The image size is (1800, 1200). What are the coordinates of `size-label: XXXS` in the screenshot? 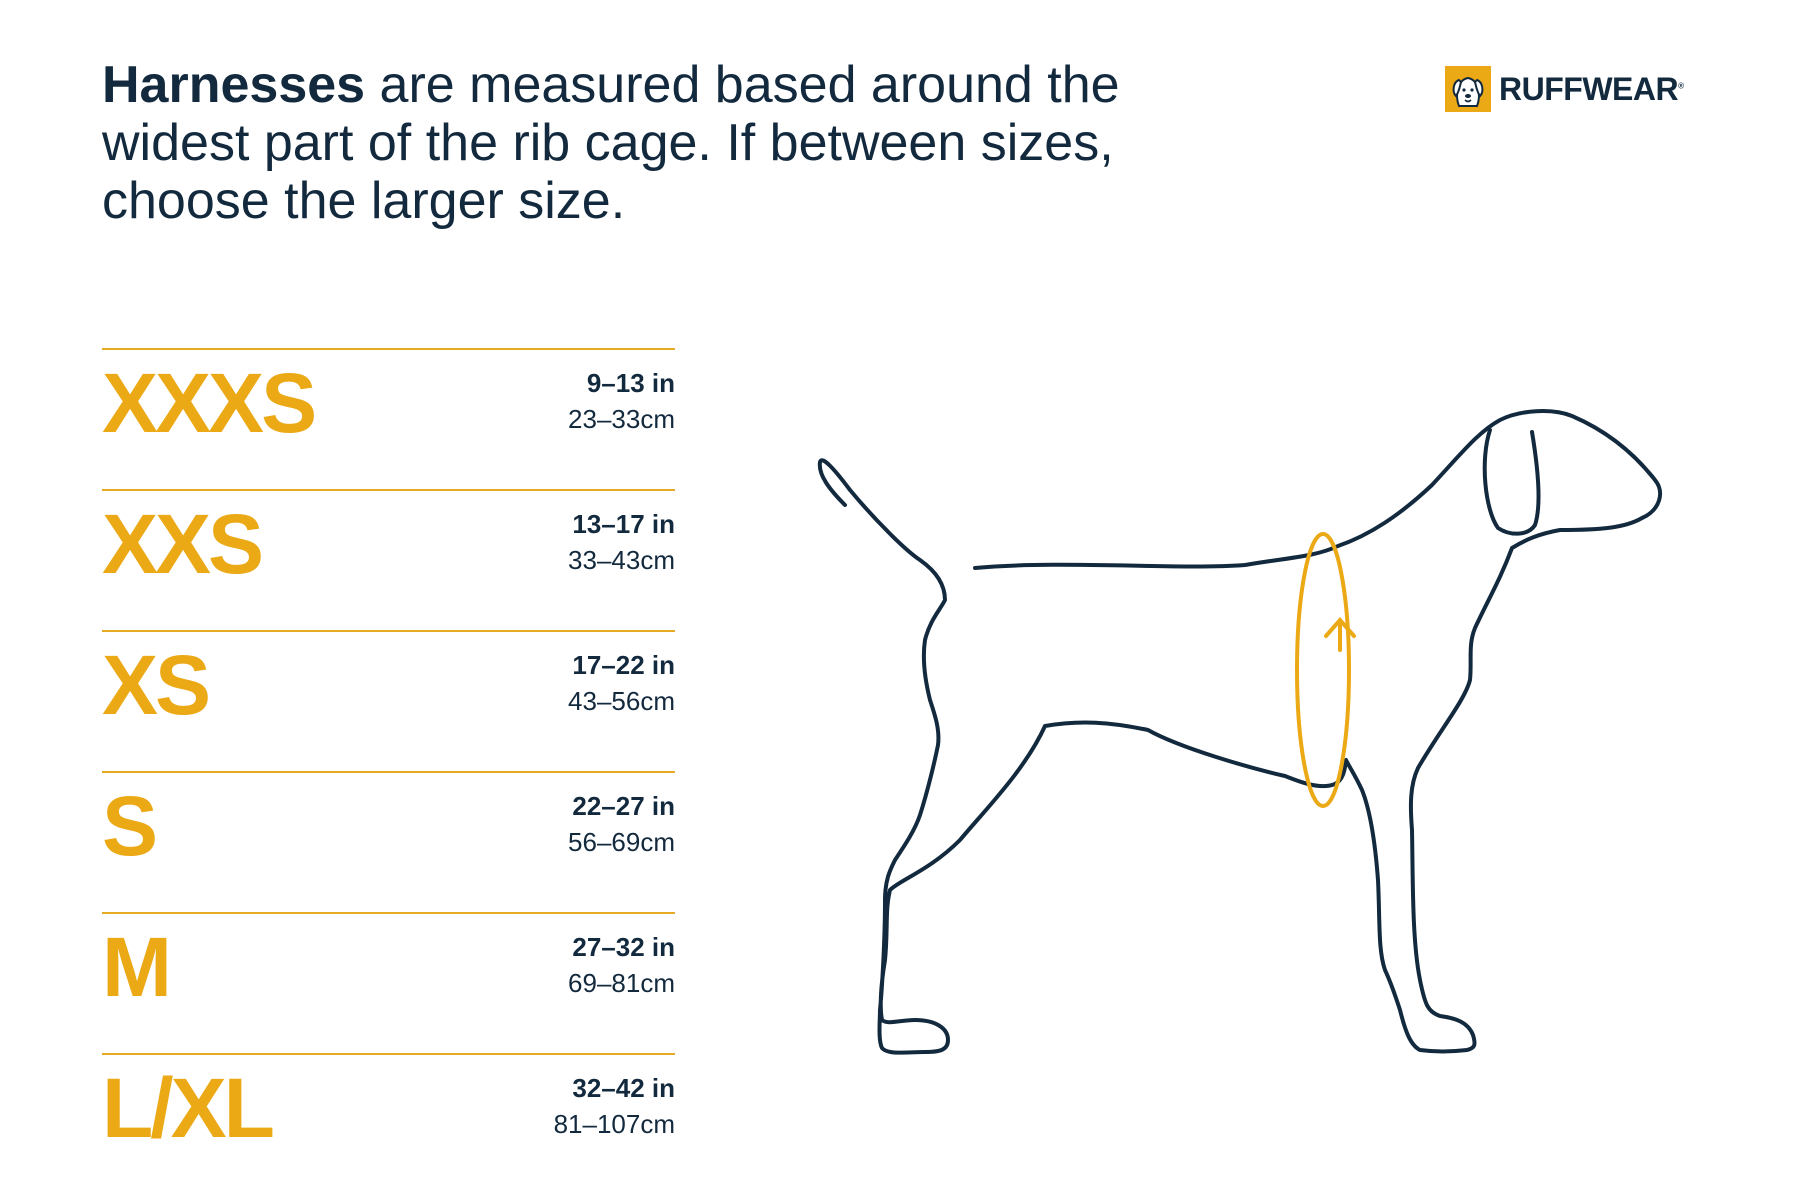 It's located at (209, 403).